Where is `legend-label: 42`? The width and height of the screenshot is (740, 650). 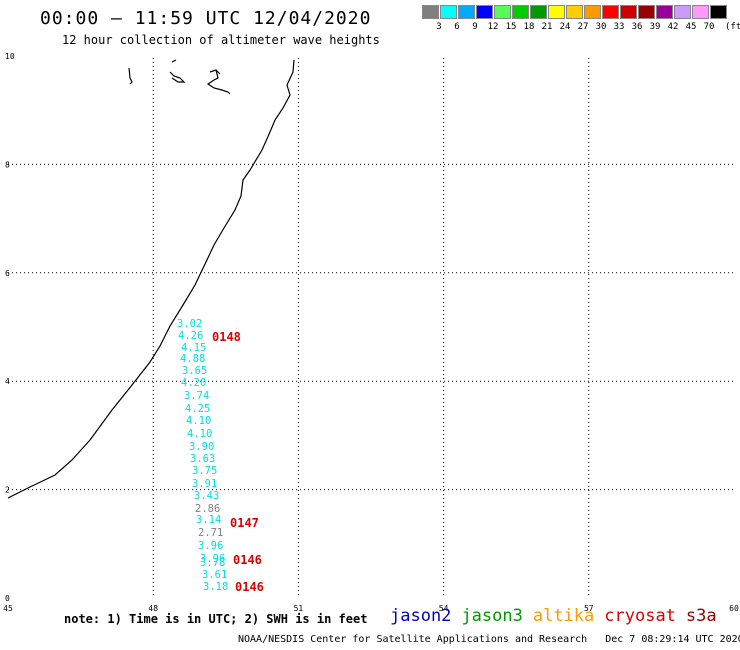
legend-label: 42 is located at coordinates (673, 27).